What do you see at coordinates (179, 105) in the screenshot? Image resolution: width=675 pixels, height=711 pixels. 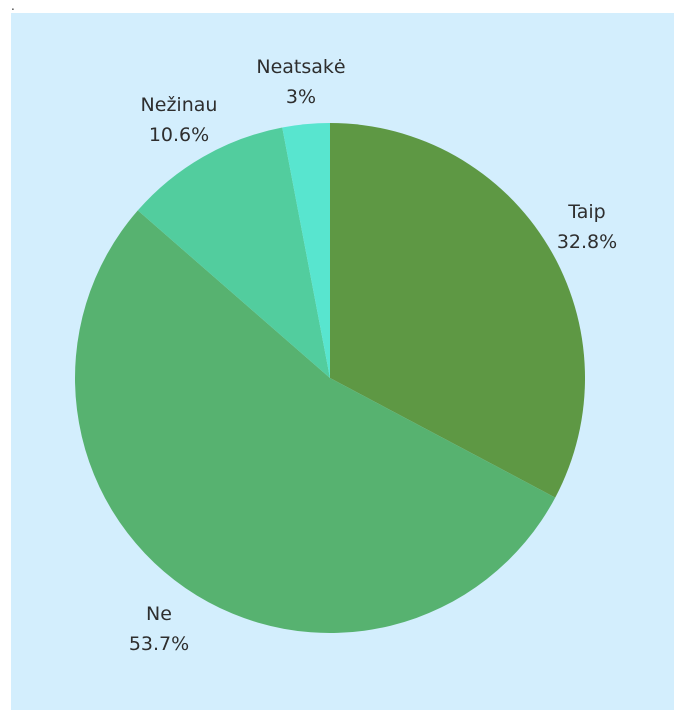 I see `slice-label-nezinau: Nežinau` at bounding box center [179, 105].